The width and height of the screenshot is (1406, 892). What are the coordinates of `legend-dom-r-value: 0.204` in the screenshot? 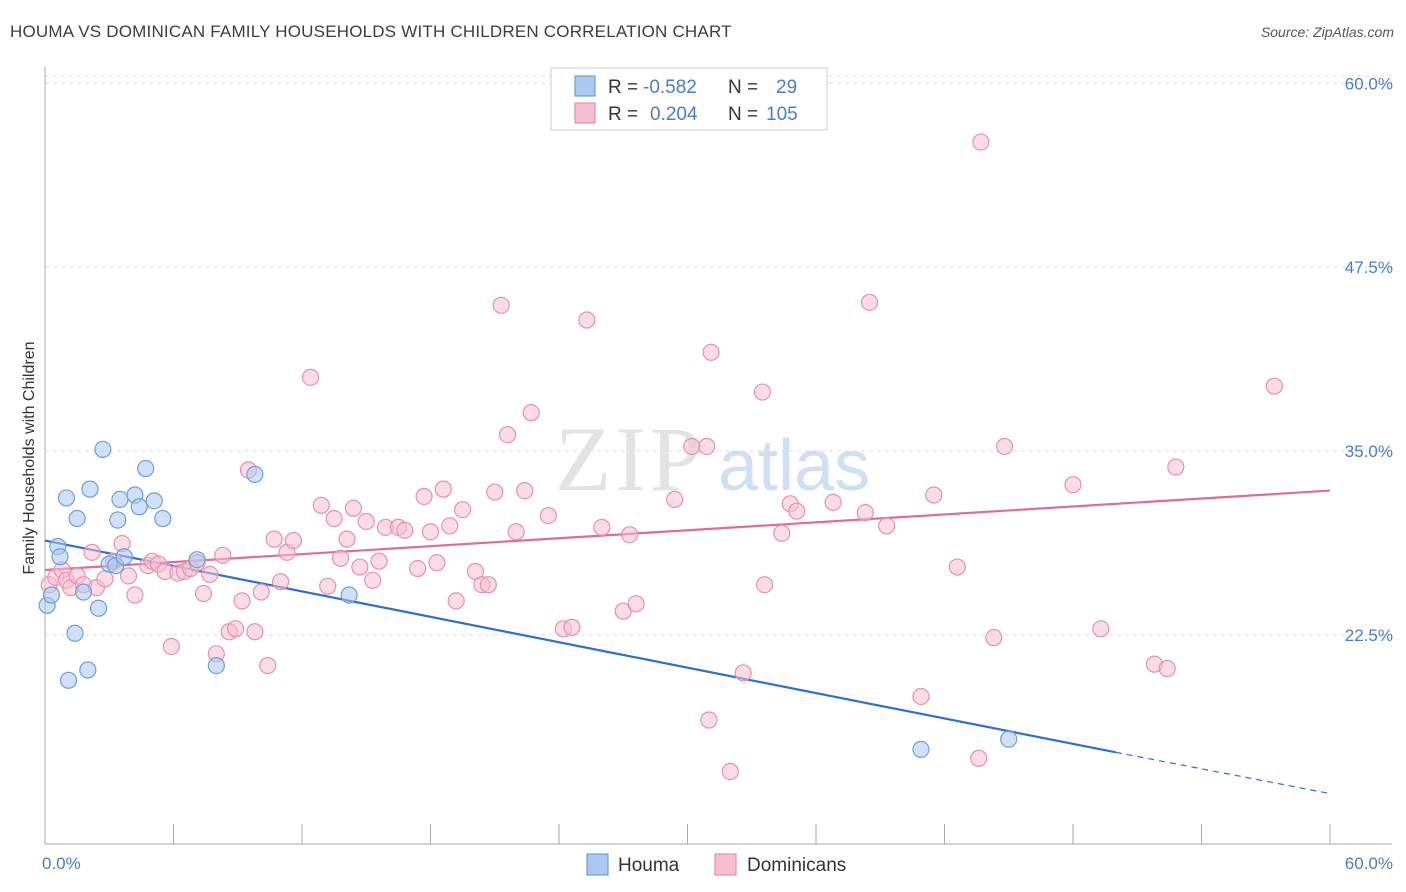 It's located at (674, 114).